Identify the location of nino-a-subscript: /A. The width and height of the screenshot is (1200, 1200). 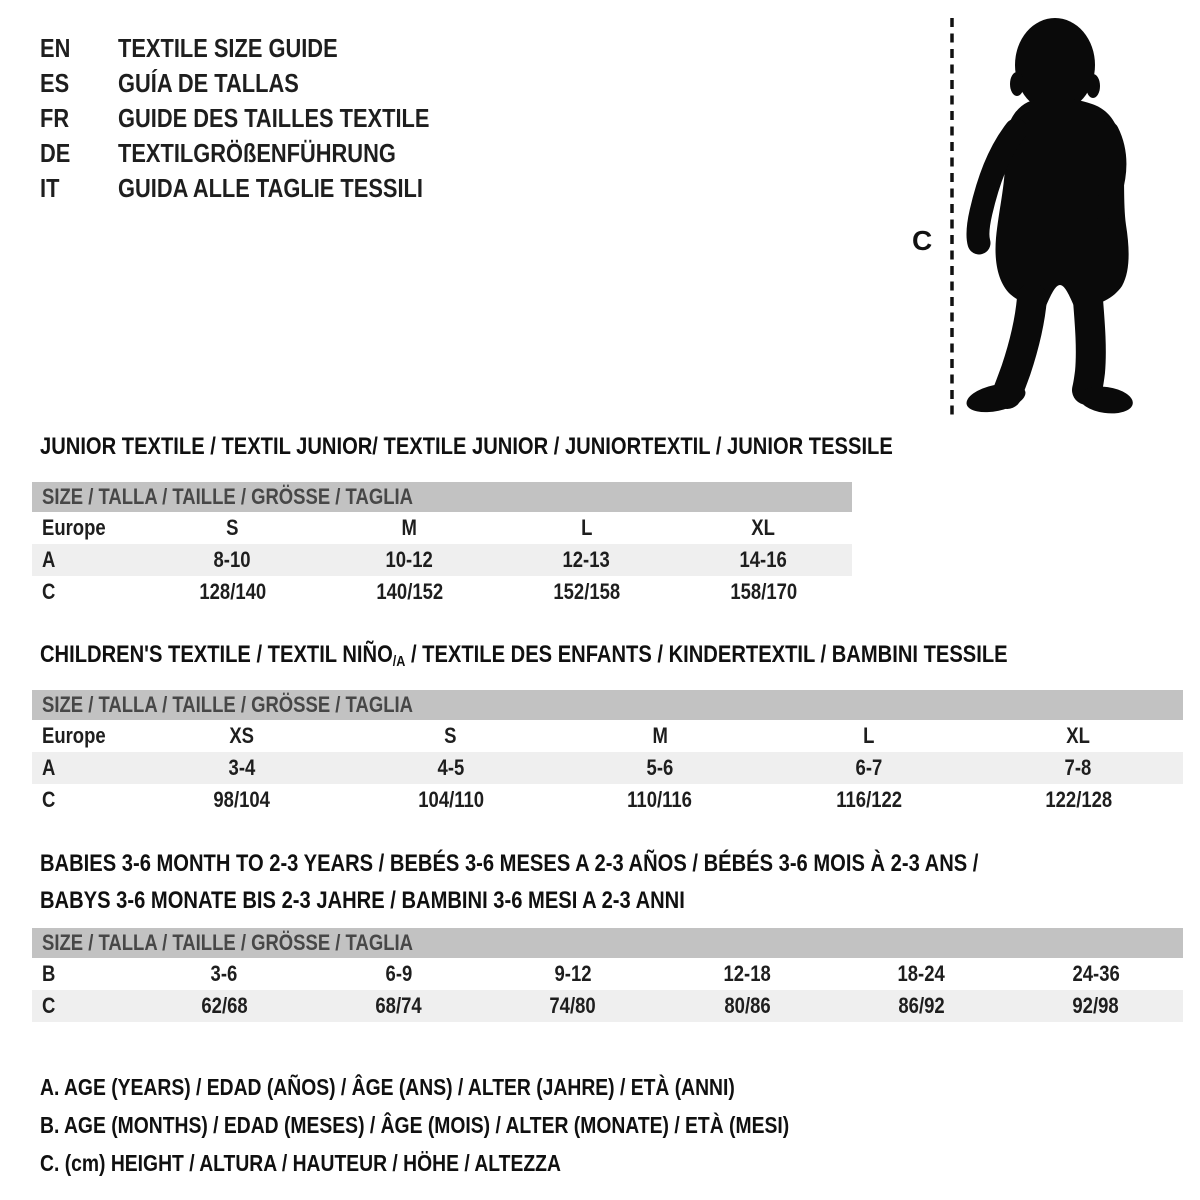
(399, 661).